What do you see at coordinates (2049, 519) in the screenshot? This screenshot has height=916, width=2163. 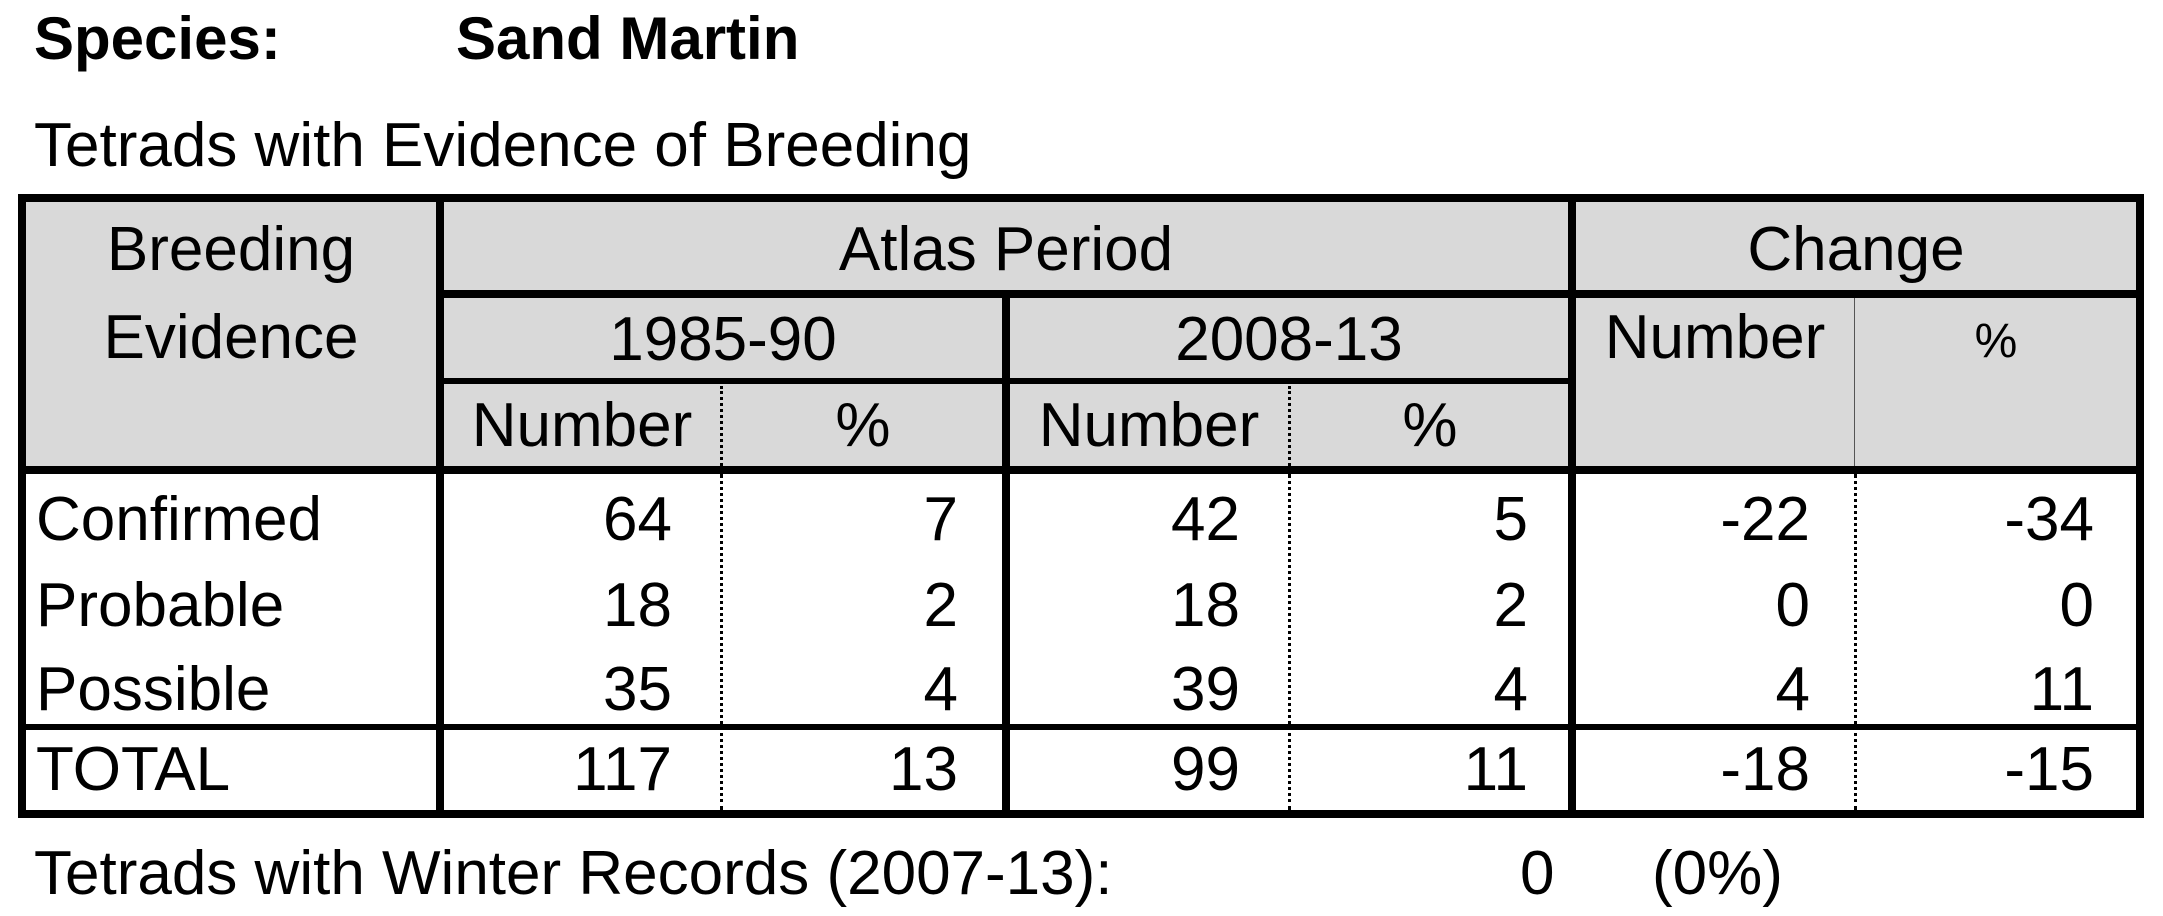 I see `cell-change-p: -34` at bounding box center [2049, 519].